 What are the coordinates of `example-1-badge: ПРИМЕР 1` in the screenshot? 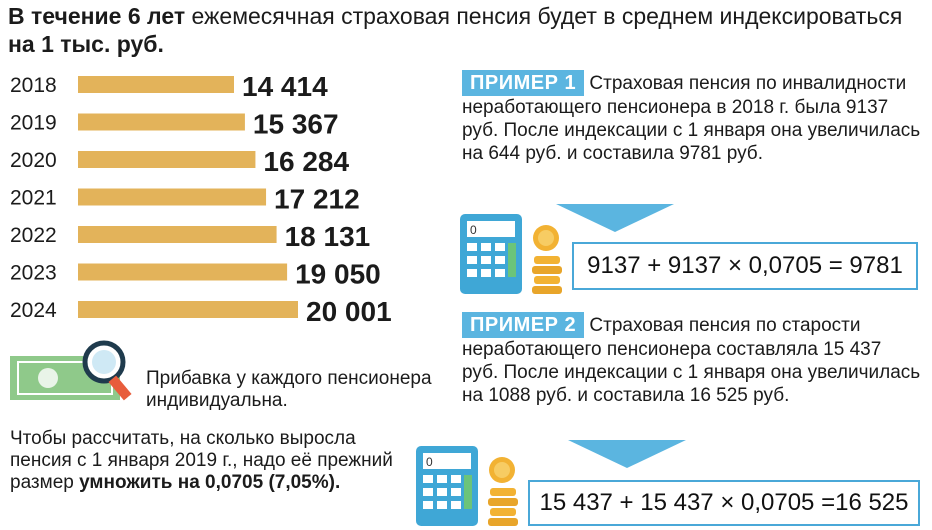 It's located at (523, 83).